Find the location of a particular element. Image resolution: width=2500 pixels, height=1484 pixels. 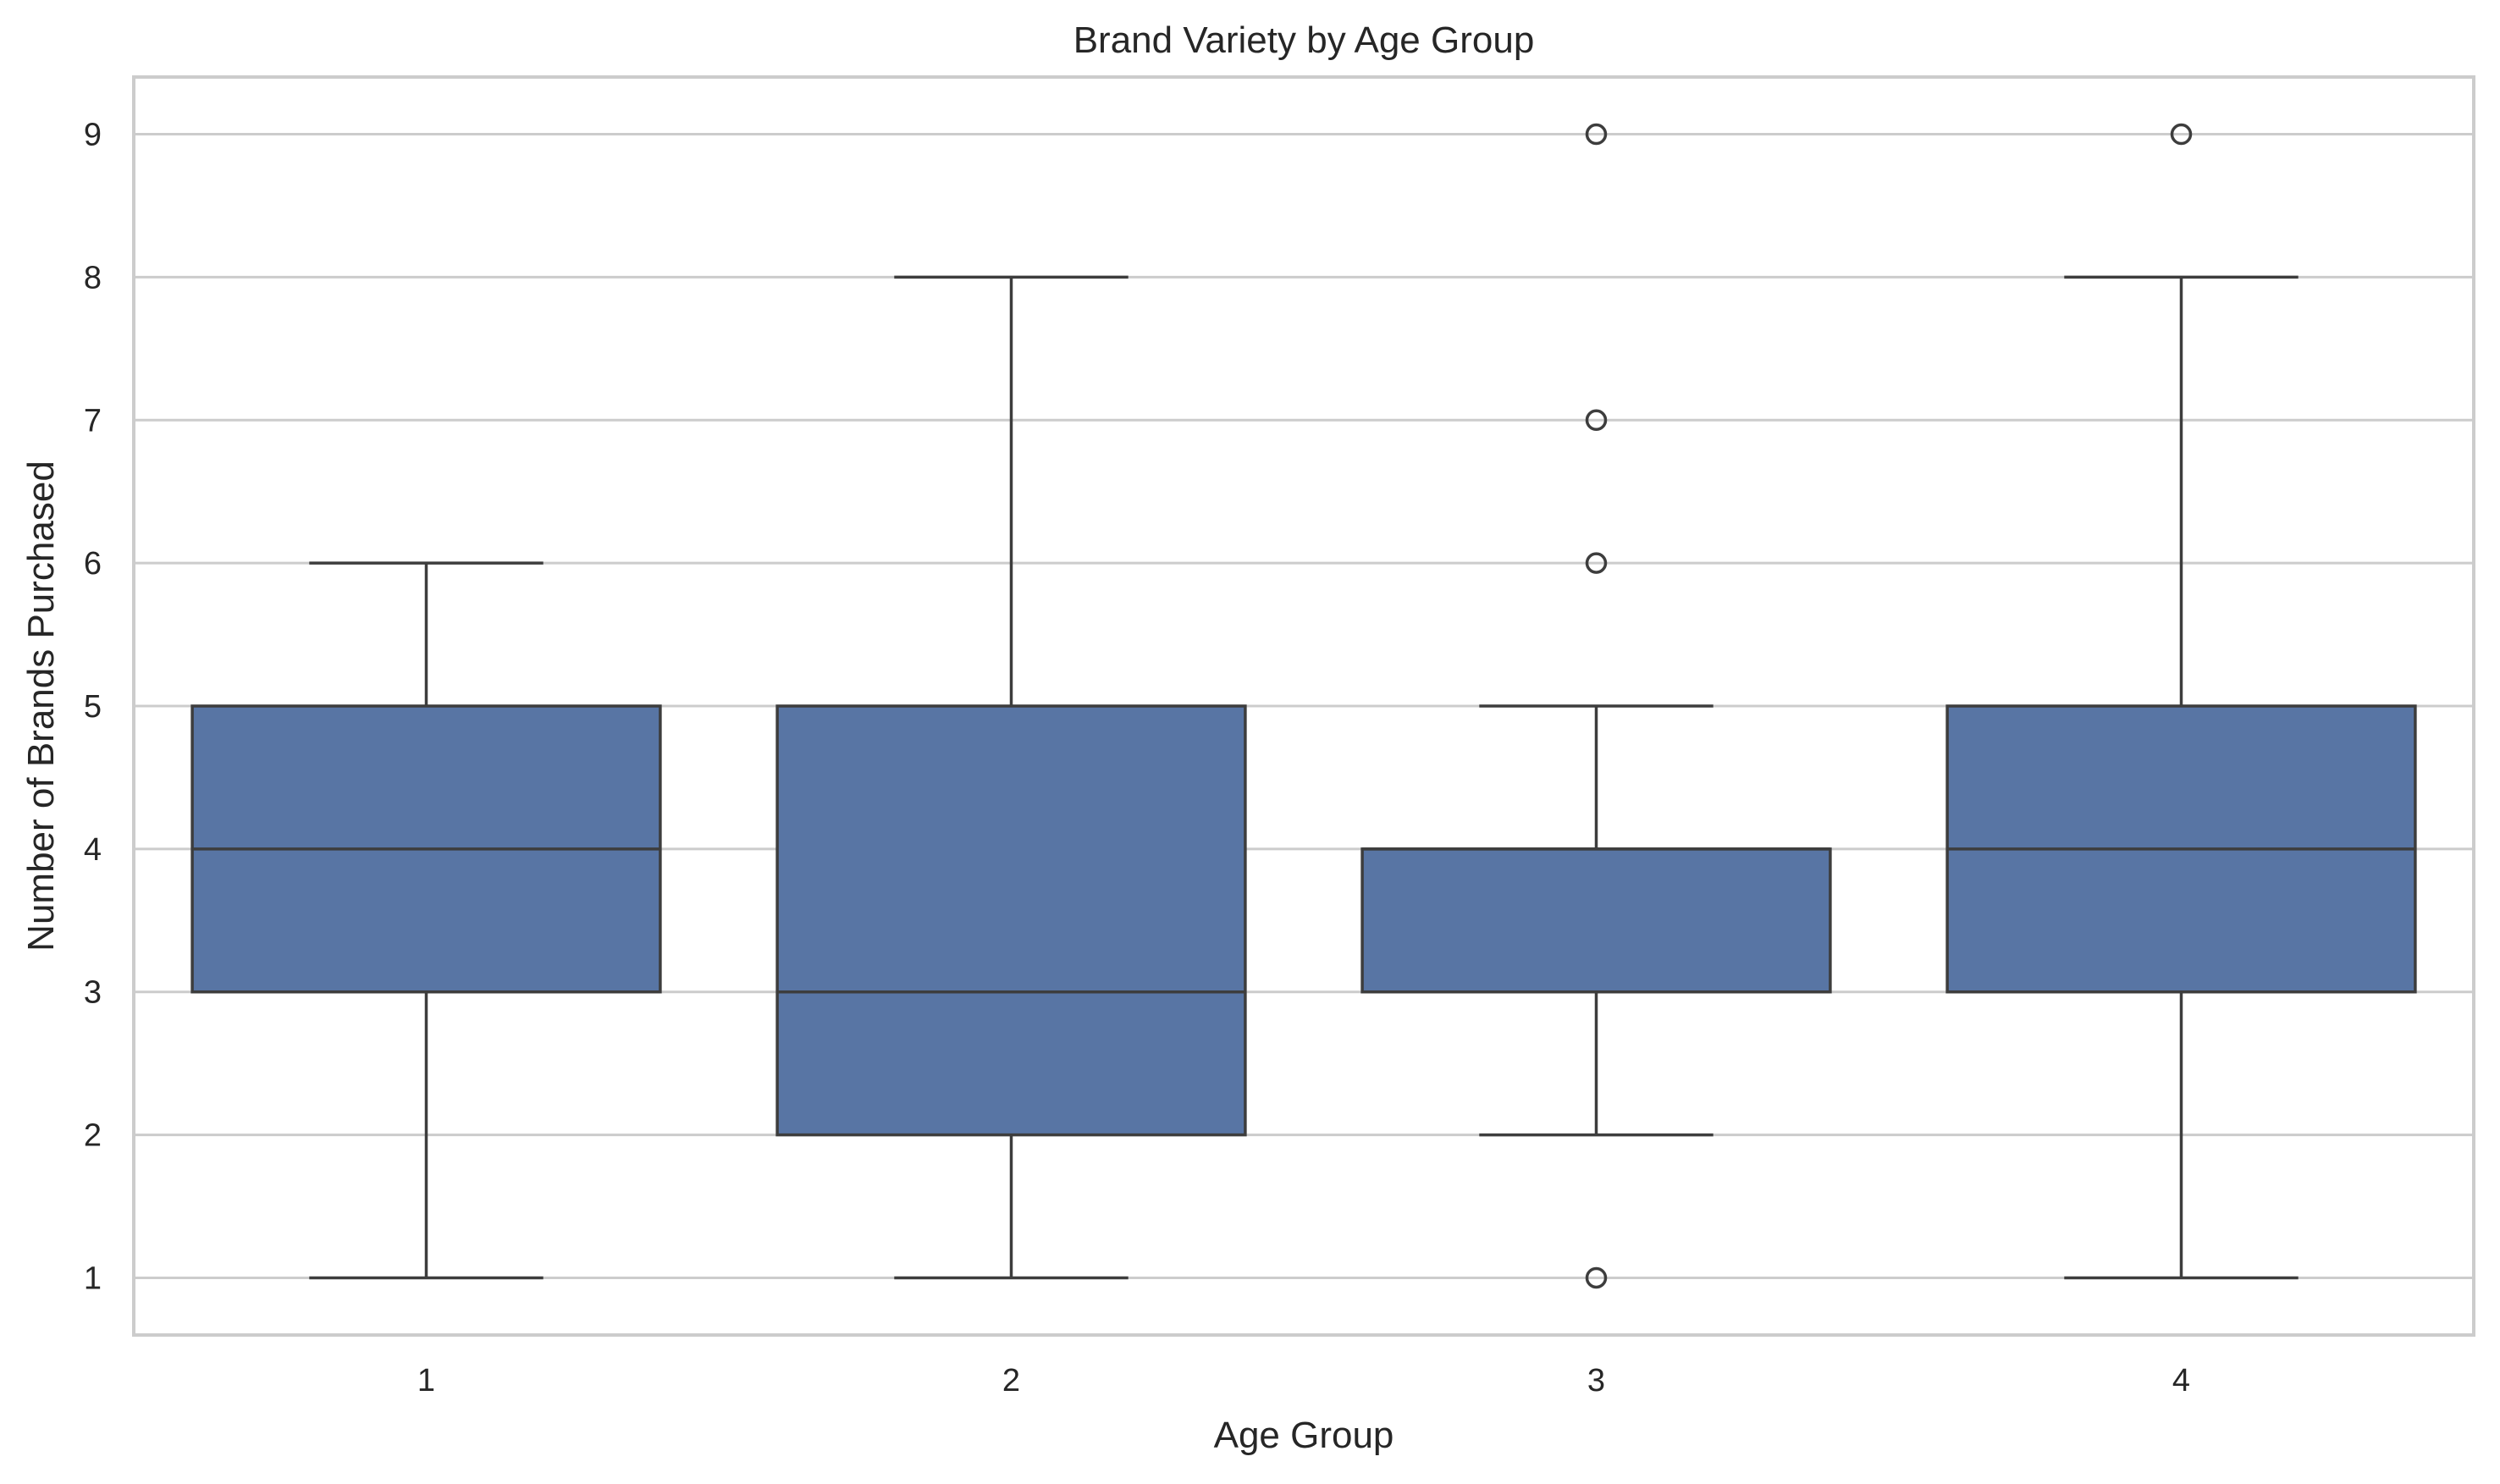

y-tick-label: 2 is located at coordinates (93, 1136).